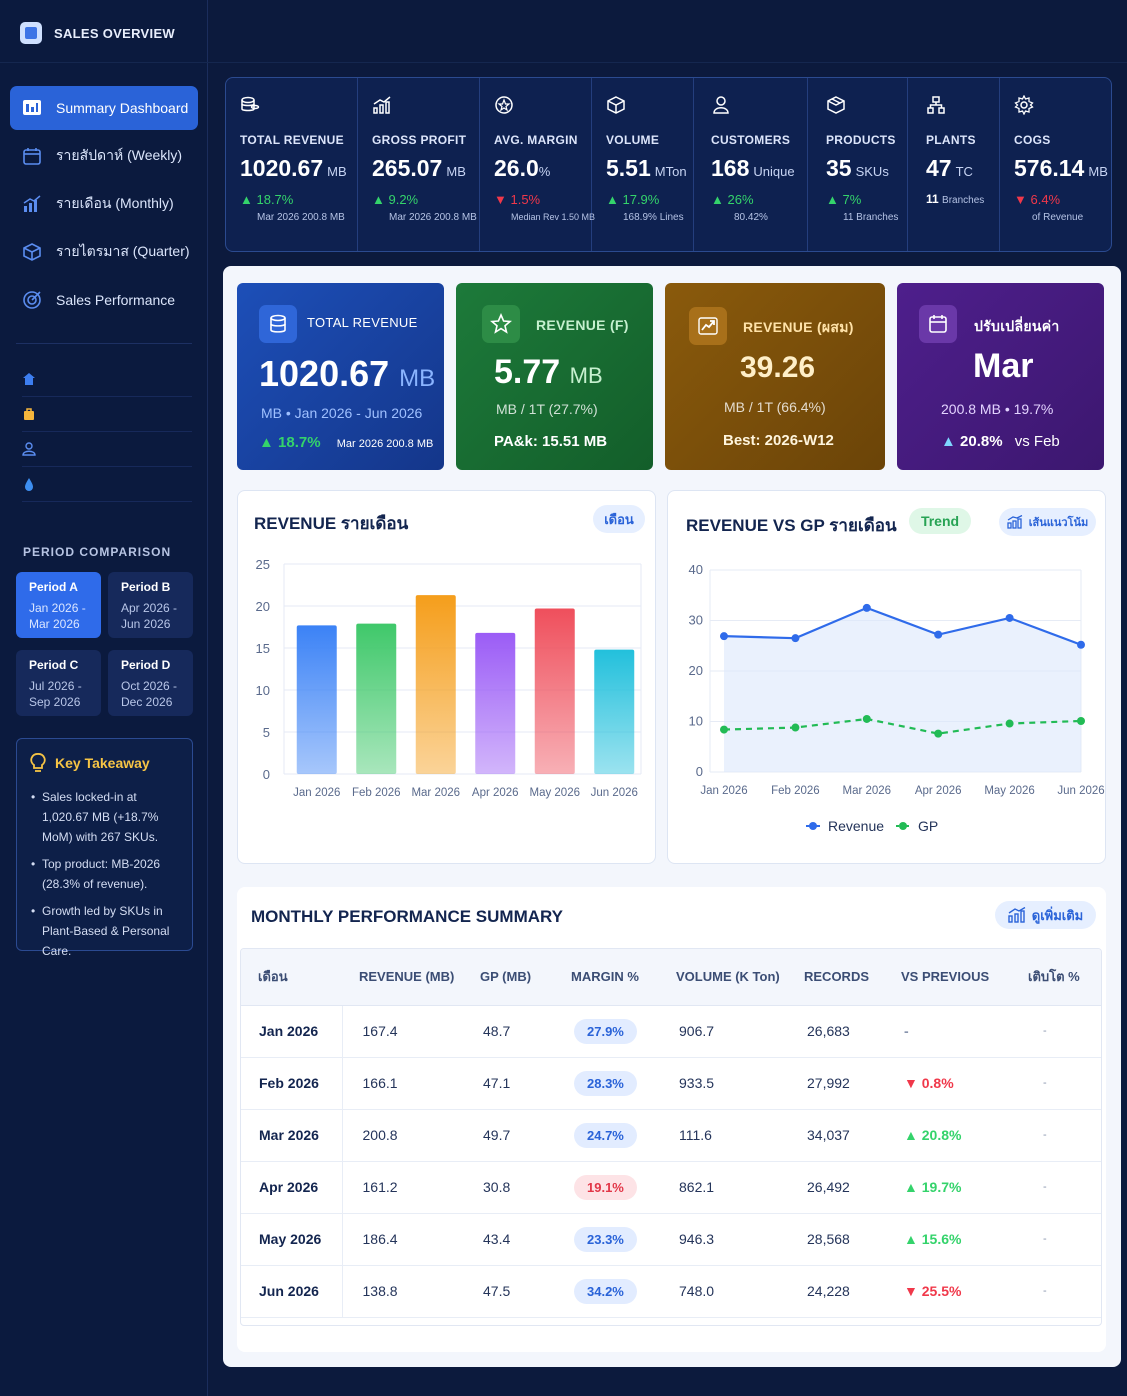  What do you see at coordinates (107, 379) in the screenshot?
I see `shortcut-home` at bounding box center [107, 379].